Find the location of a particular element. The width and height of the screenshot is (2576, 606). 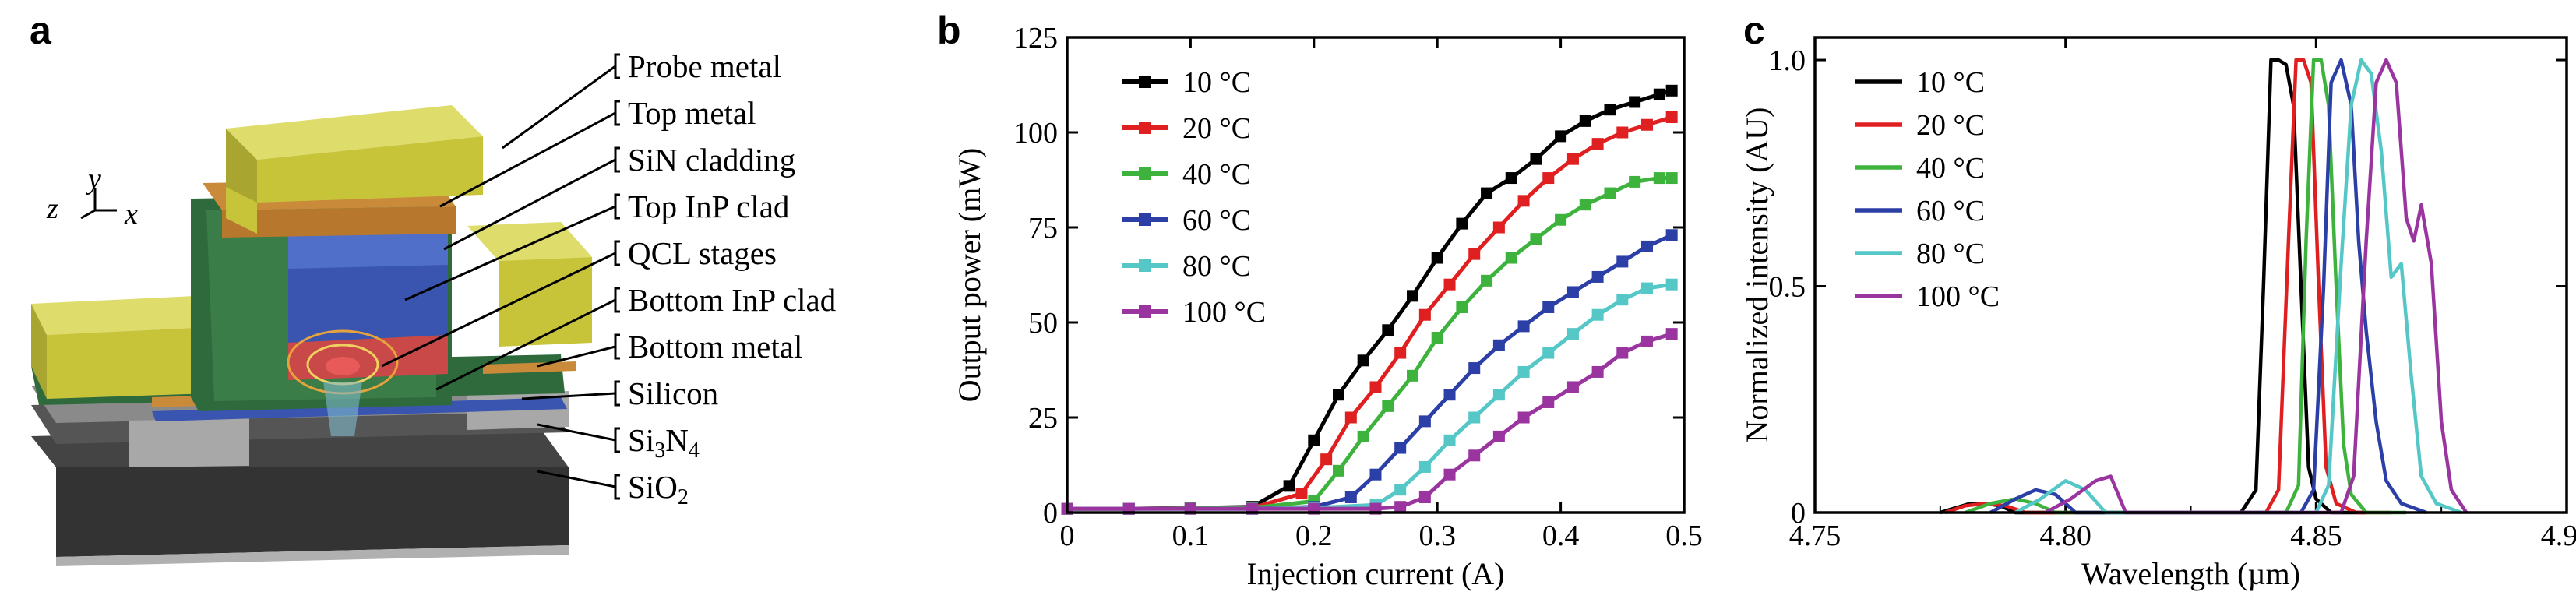

legend-label-4: 80 °C is located at coordinates (1950, 254).